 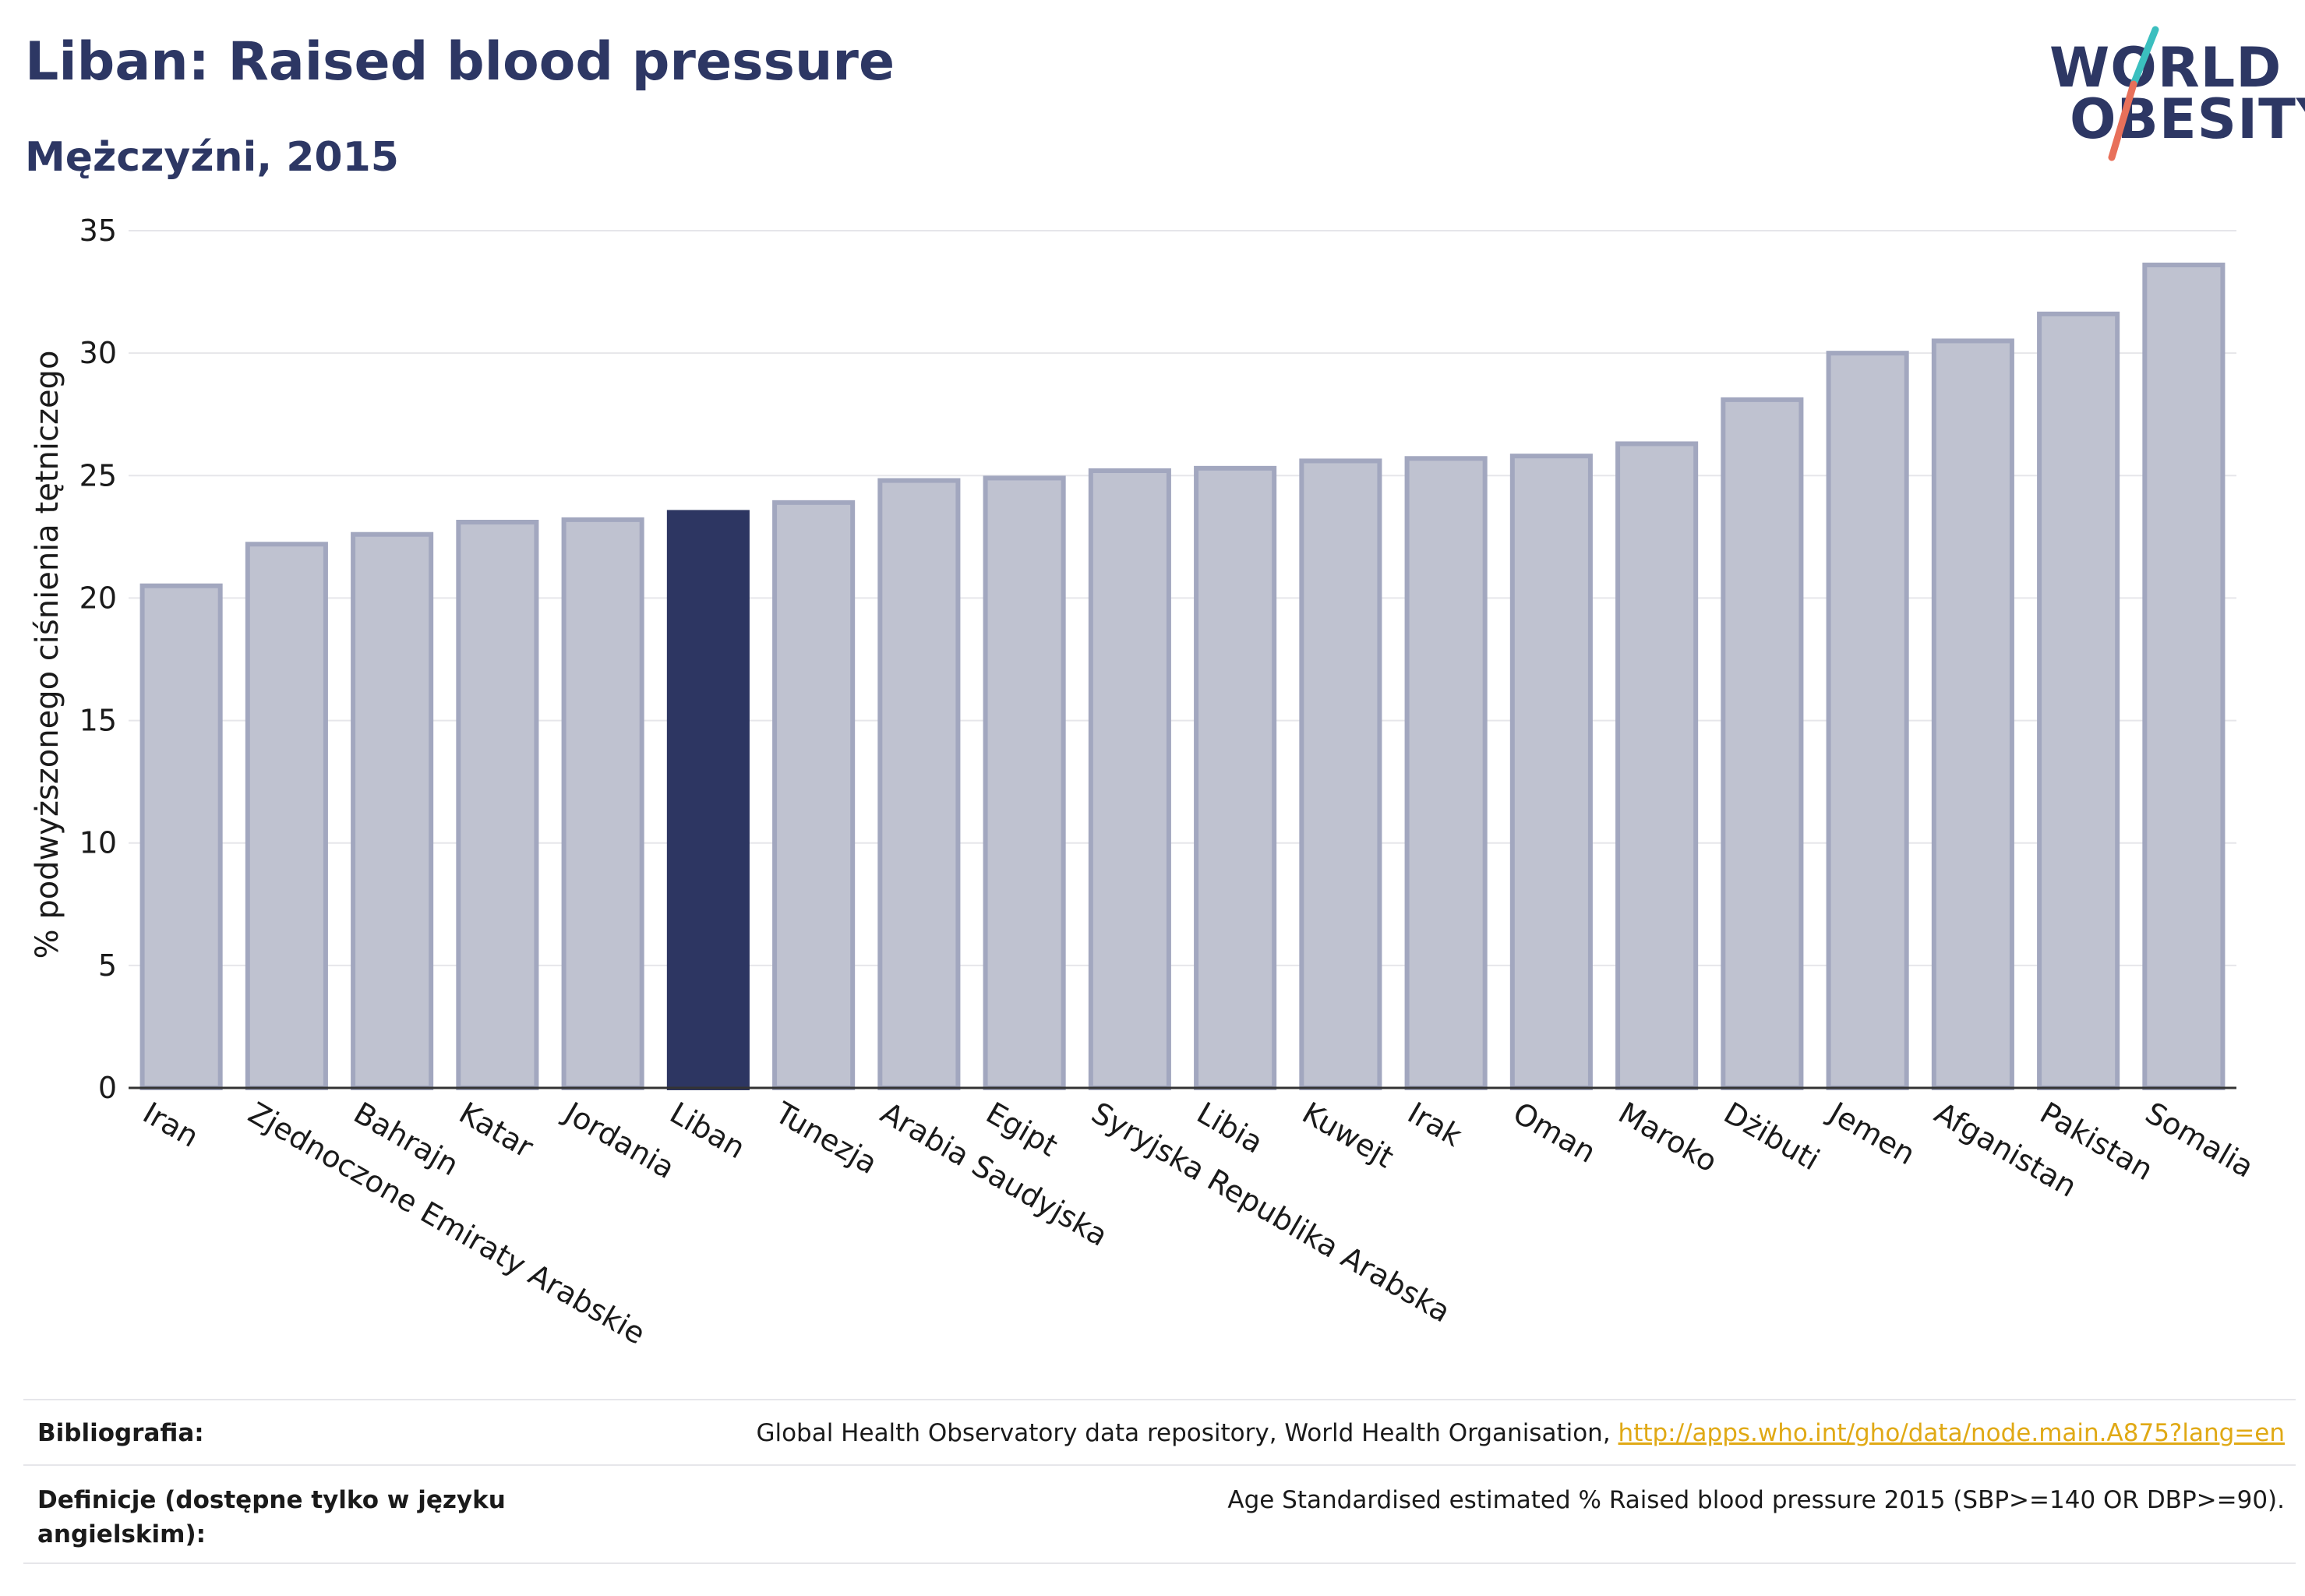 What do you see at coordinates (121, 1433) in the screenshot?
I see `bibliography-label: Bibliografia:` at bounding box center [121, 1433].